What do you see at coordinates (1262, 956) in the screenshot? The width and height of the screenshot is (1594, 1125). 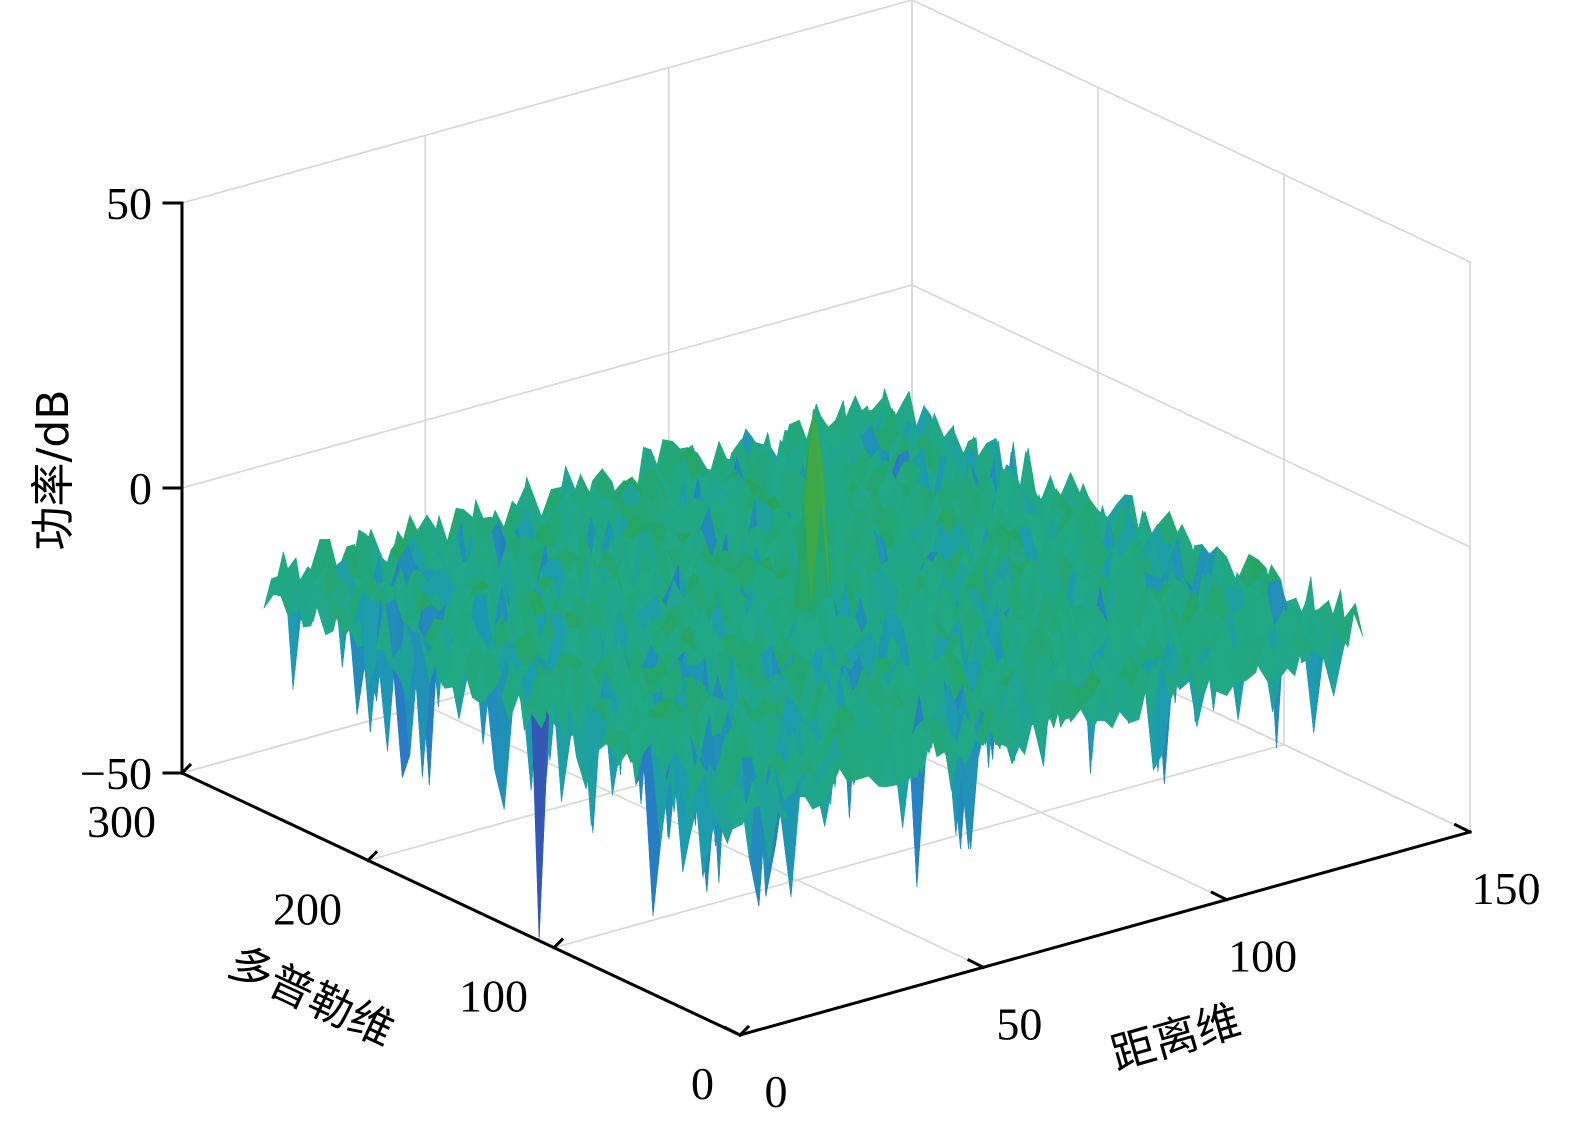 I see `x-tick-label: 100` at bounding box center [1262, 956].